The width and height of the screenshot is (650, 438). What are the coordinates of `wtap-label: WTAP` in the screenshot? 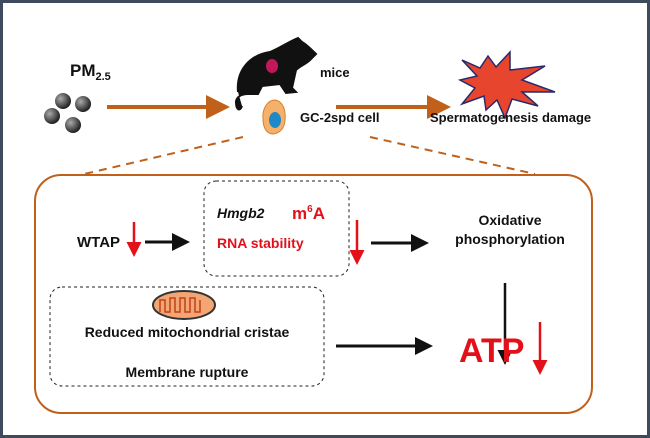 It's located at (98, 242).